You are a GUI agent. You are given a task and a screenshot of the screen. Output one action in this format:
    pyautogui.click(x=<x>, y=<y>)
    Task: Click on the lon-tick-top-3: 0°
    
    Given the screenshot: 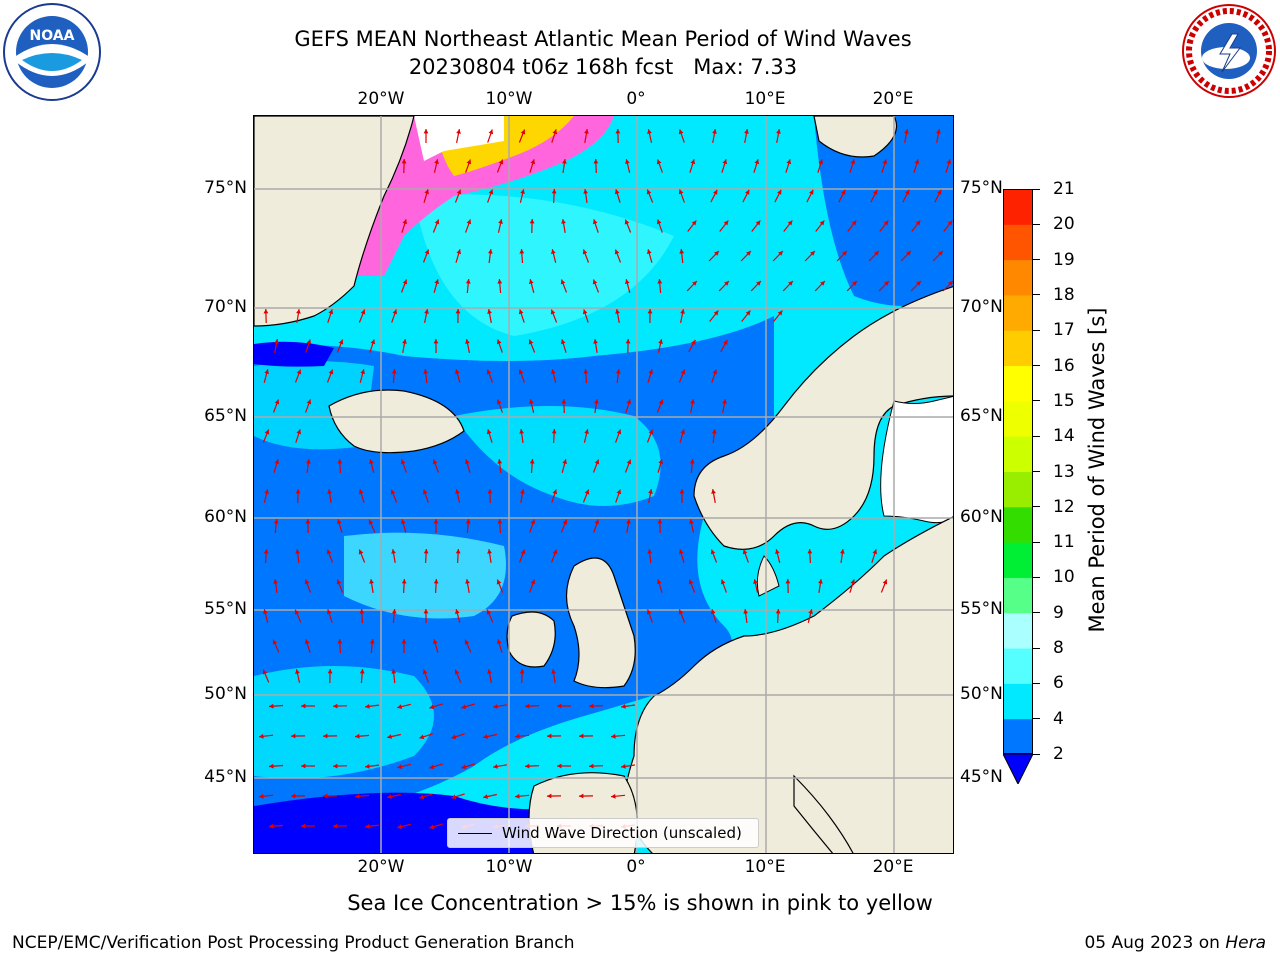 What is the action you would take?
    pyautogui.click(x=636, y=99)
    